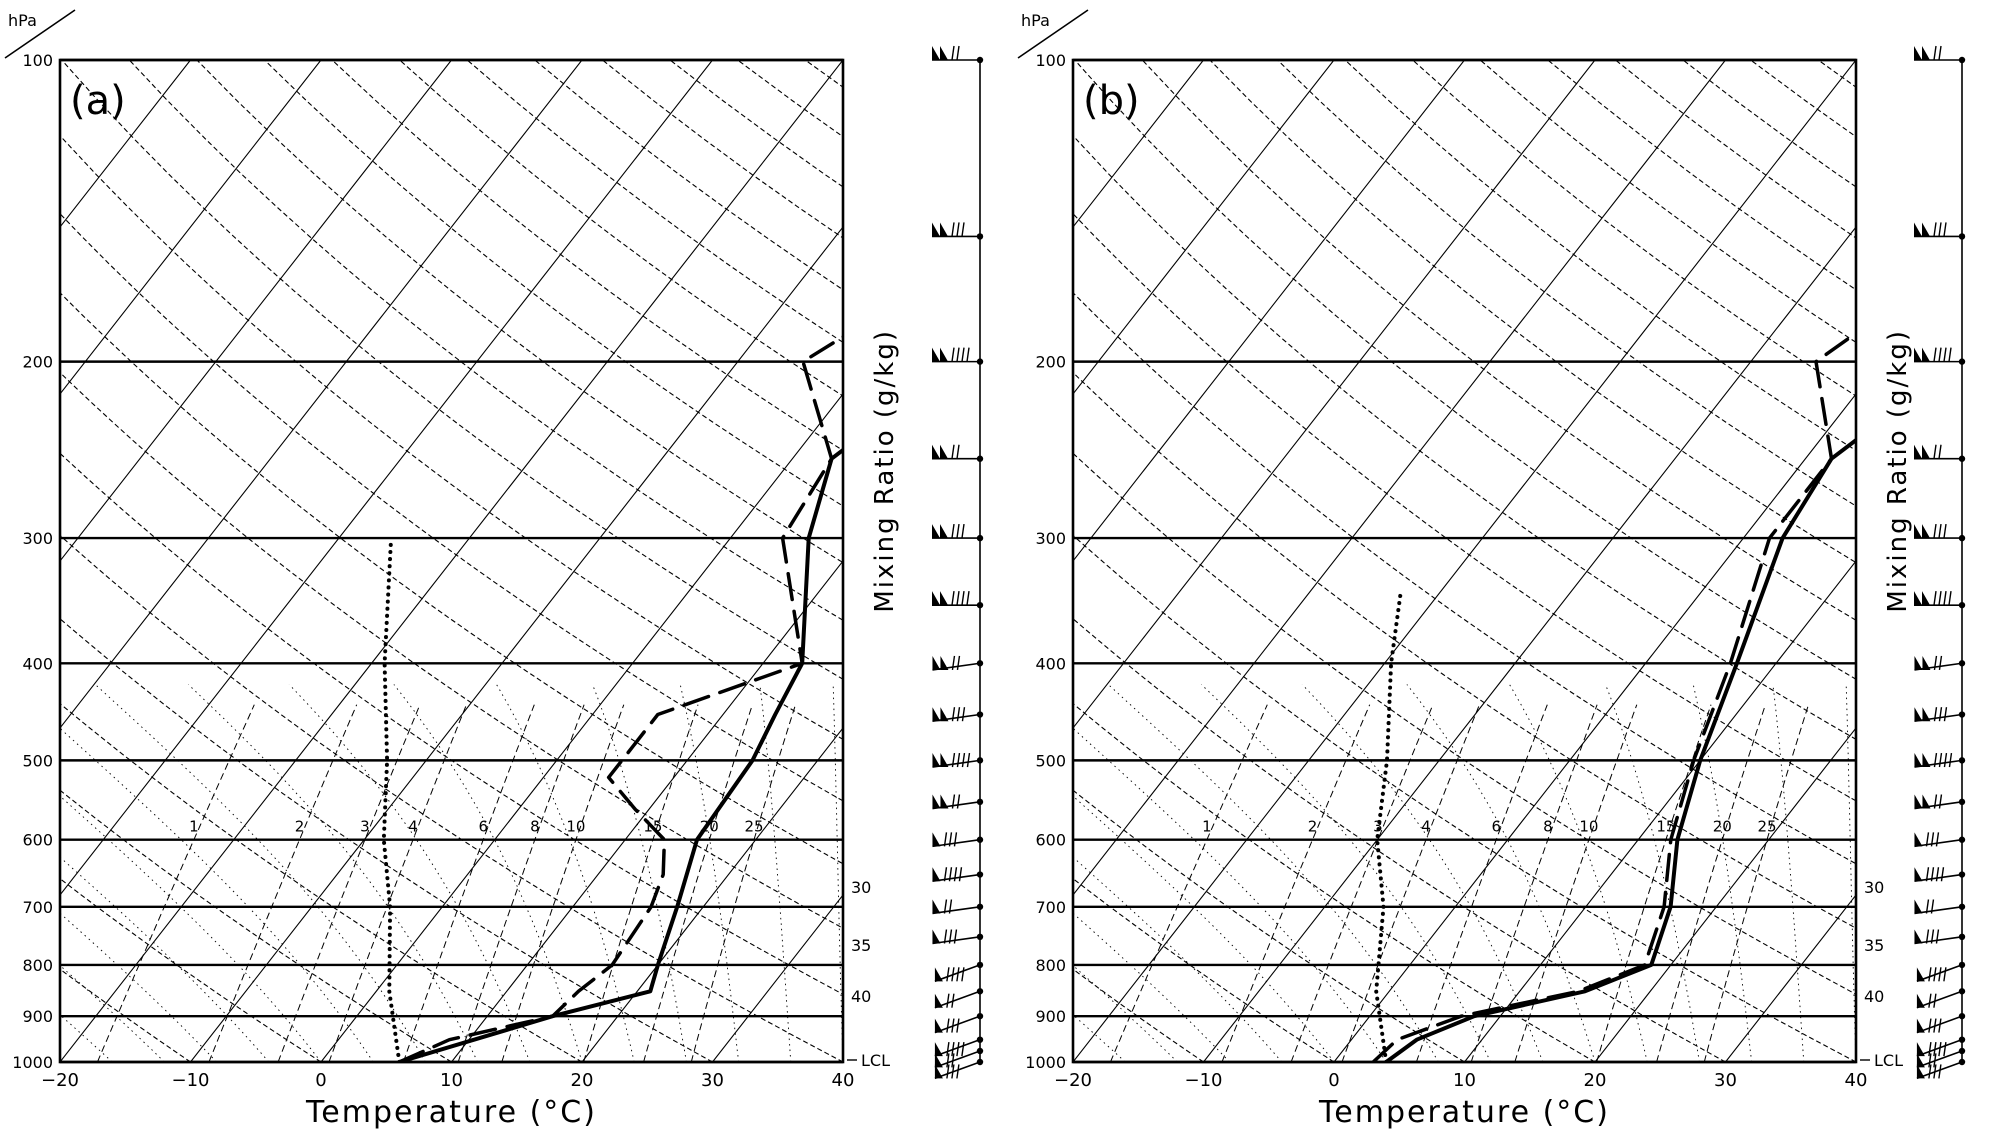  What do you see at coordinates (1426, 827) in the screenshot?
I see `mixing-ratio-label: 4` at bounding box center [1426, 827].